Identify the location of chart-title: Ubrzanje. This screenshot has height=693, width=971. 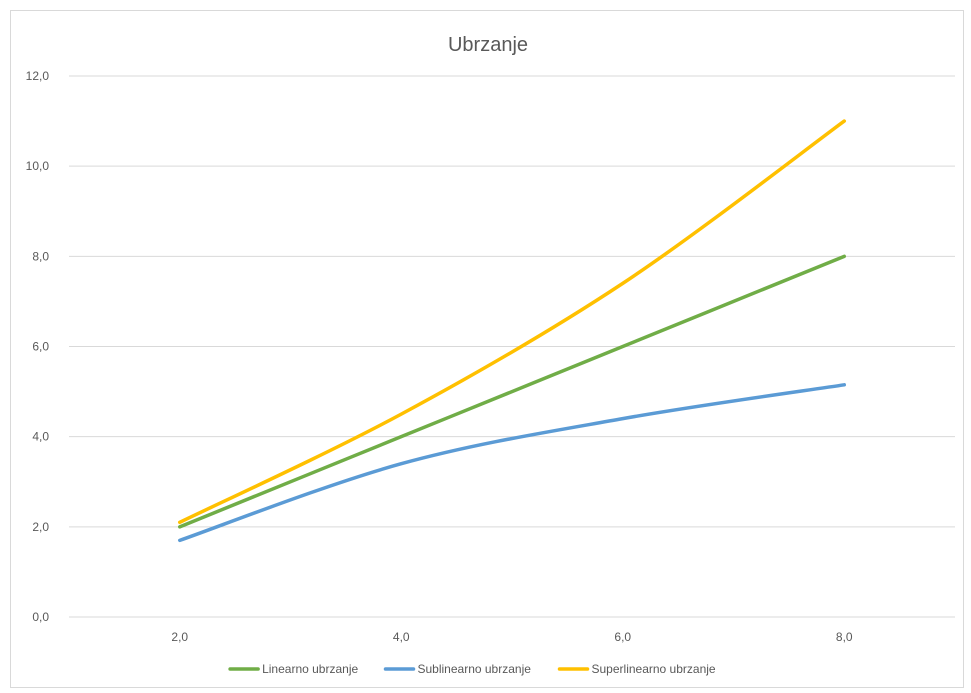
(488, 45).